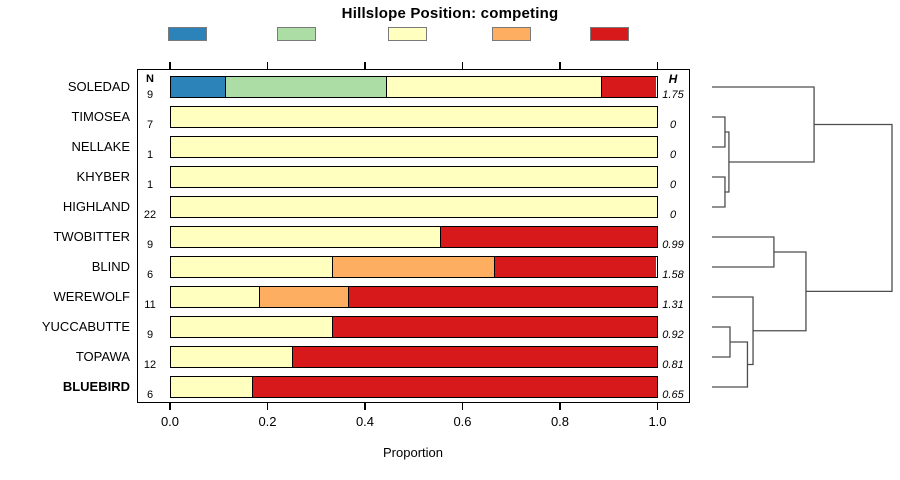  What do you see at coordinates (673, 395) in the screenshot?
I see `h-value: 0.65` at bounding box center [673, 395].